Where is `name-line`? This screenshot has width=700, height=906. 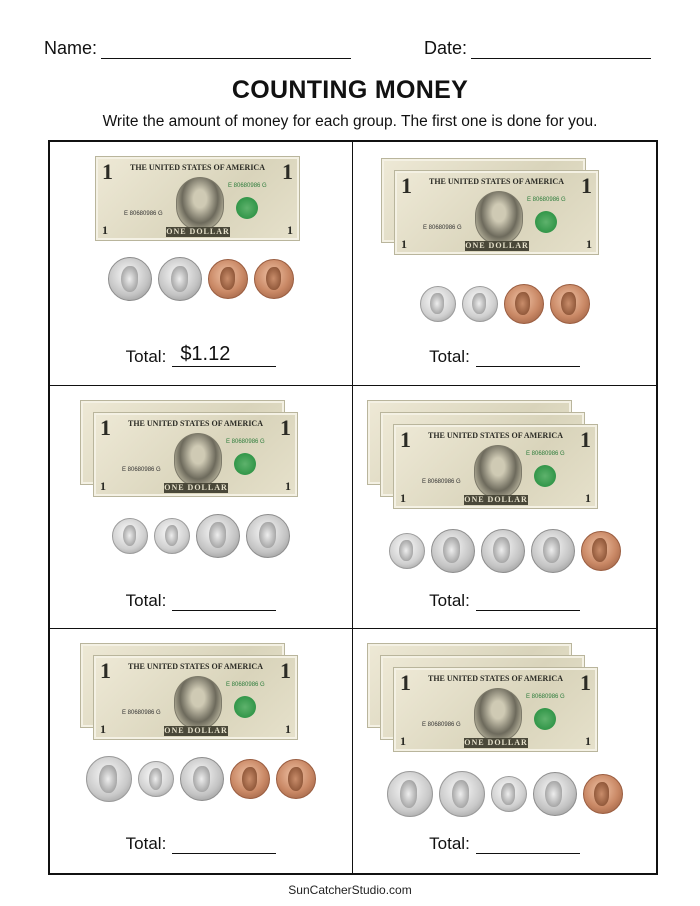 name-line is located at coordinates (226, 49).